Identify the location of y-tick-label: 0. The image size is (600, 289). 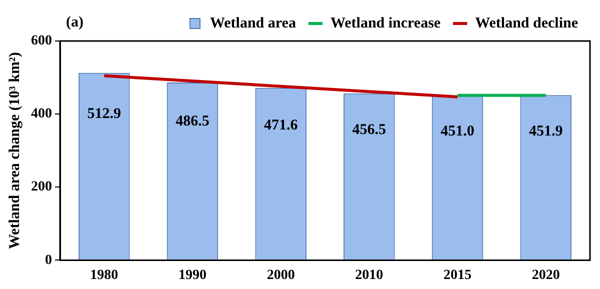
(48, 260).